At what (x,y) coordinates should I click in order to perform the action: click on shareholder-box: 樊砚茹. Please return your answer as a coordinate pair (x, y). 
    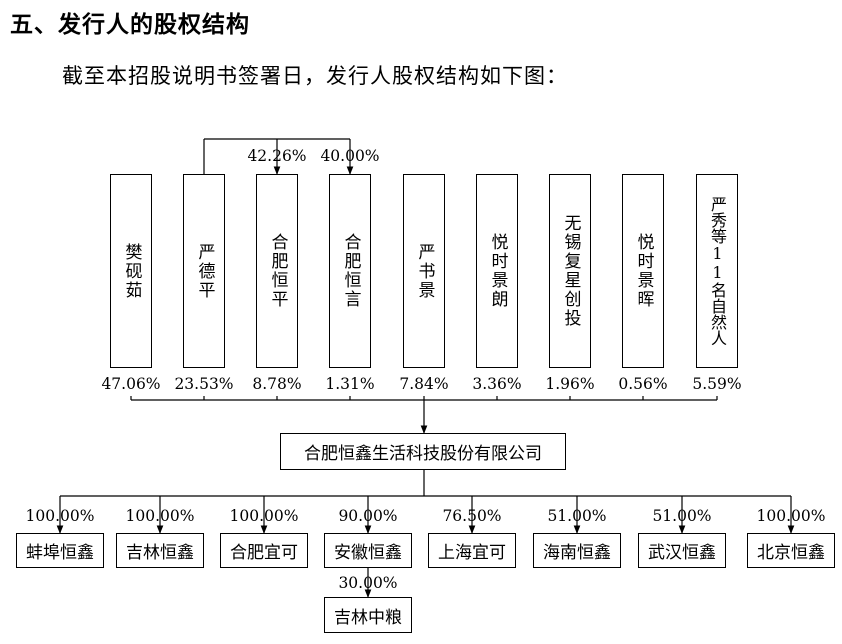
    Looking at the image, I should click on (131, 271).